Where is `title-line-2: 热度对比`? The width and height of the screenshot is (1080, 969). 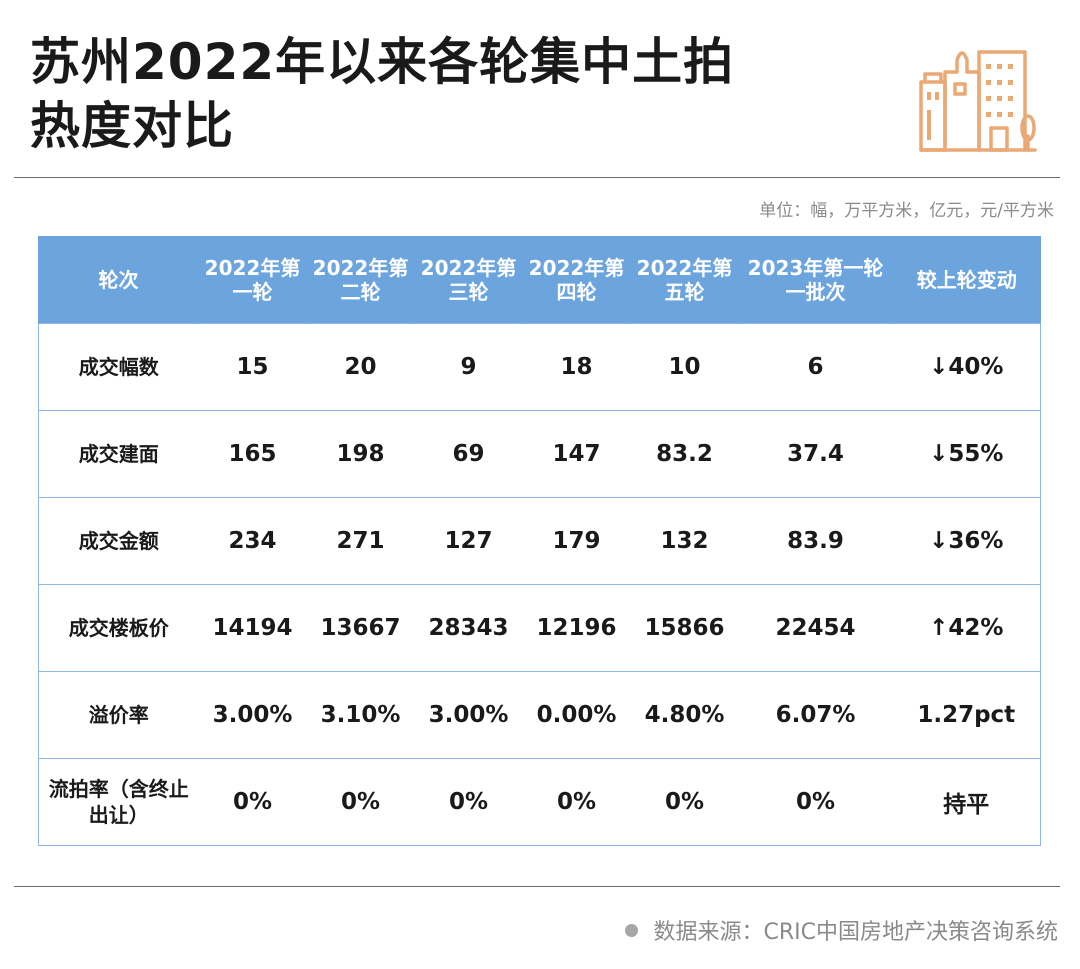 title-line-2: 热度对比 is located at coordinates (132, 126).